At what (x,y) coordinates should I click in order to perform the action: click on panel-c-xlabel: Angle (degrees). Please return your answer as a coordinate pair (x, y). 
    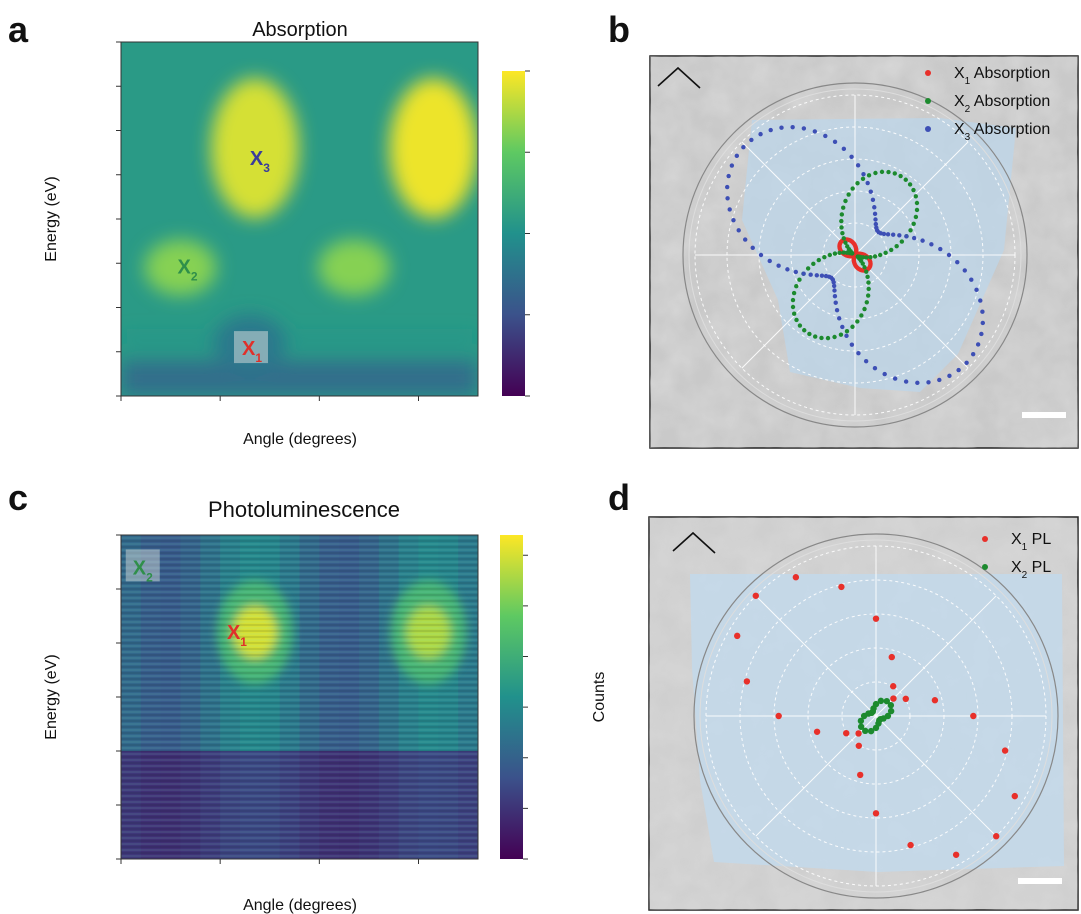
    Looking at the image, I should click on (300, 905).